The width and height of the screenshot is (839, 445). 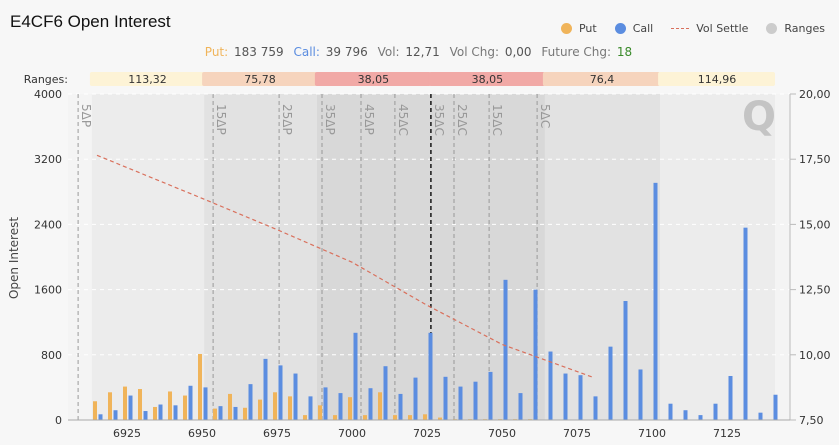 I want to click on legend-vol-settle: Vol Settle, so click(x=709, y=28).